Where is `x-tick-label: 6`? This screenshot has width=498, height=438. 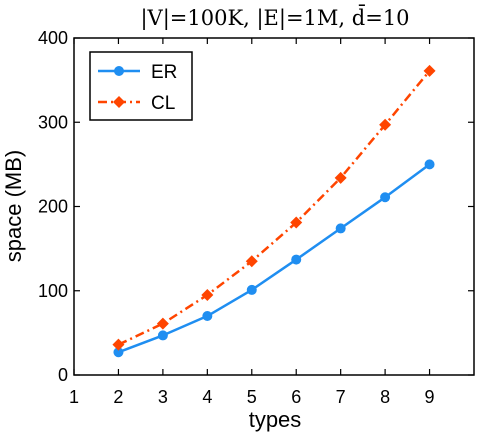 x-tick-label: 6 is located at coordinates (296, 397).